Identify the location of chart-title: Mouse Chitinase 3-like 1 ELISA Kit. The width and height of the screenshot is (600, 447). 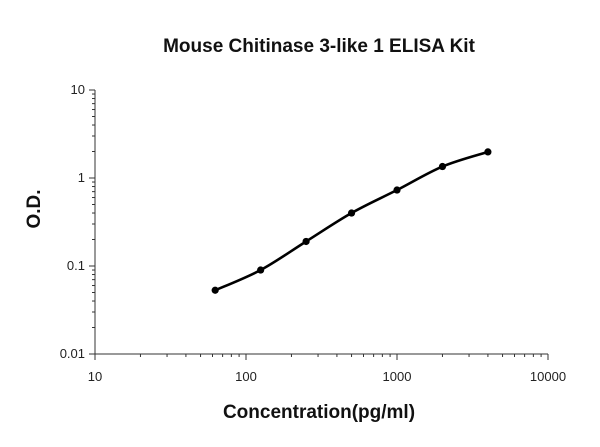
(319, 46).